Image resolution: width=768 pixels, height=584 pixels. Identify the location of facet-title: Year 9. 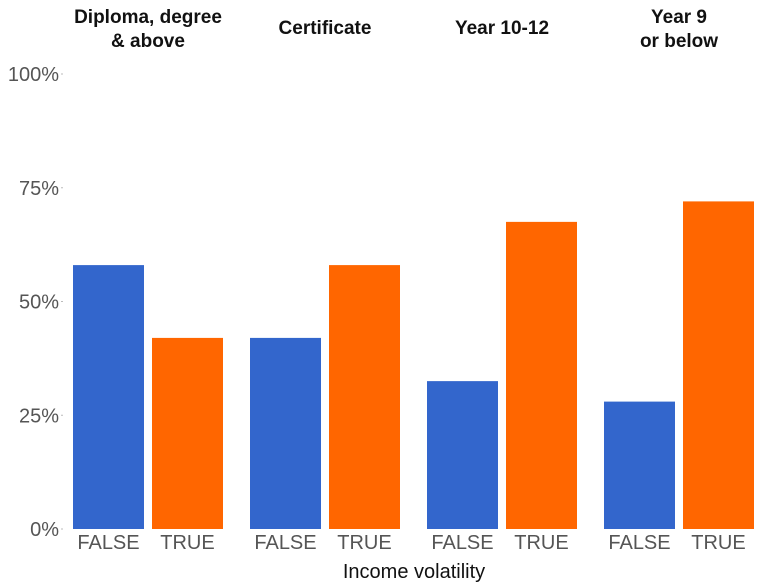
(679, 17).